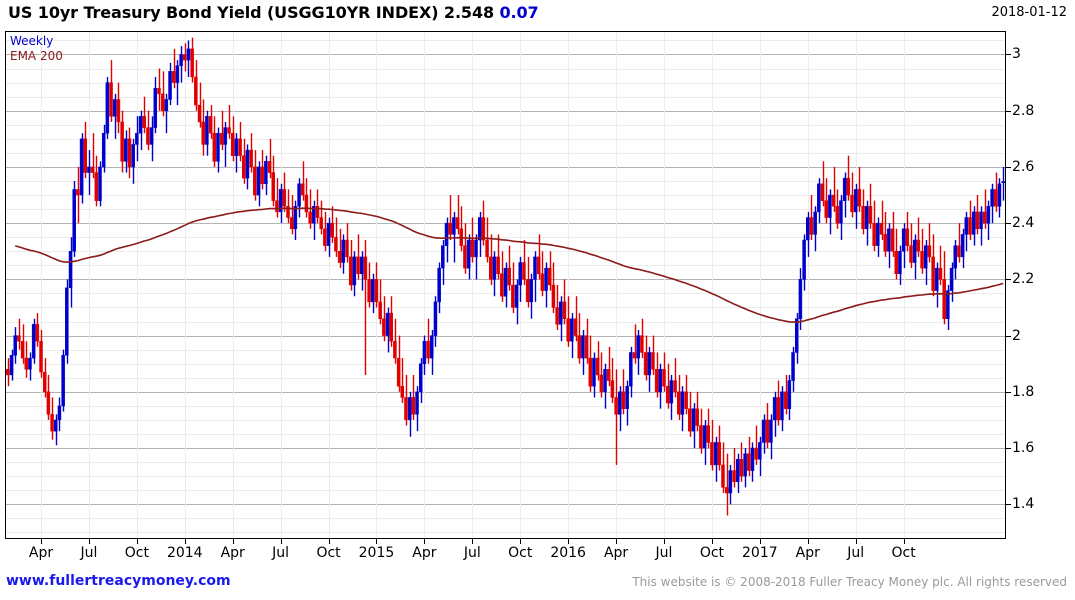 The image size is (1075, 600). Describe the element at coordinates (1023, 391) in the screenshot. I see `y-axis-tick-label: 1.8` at that location.